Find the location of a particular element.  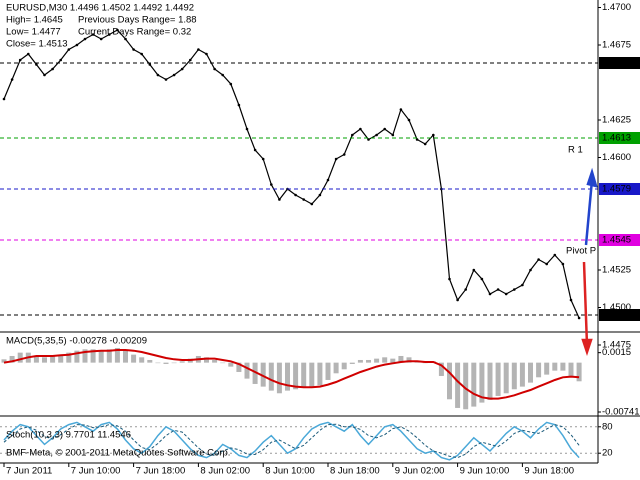

x-tick-label: 7 Jun 18:00 is located at coordinates (161, 471).